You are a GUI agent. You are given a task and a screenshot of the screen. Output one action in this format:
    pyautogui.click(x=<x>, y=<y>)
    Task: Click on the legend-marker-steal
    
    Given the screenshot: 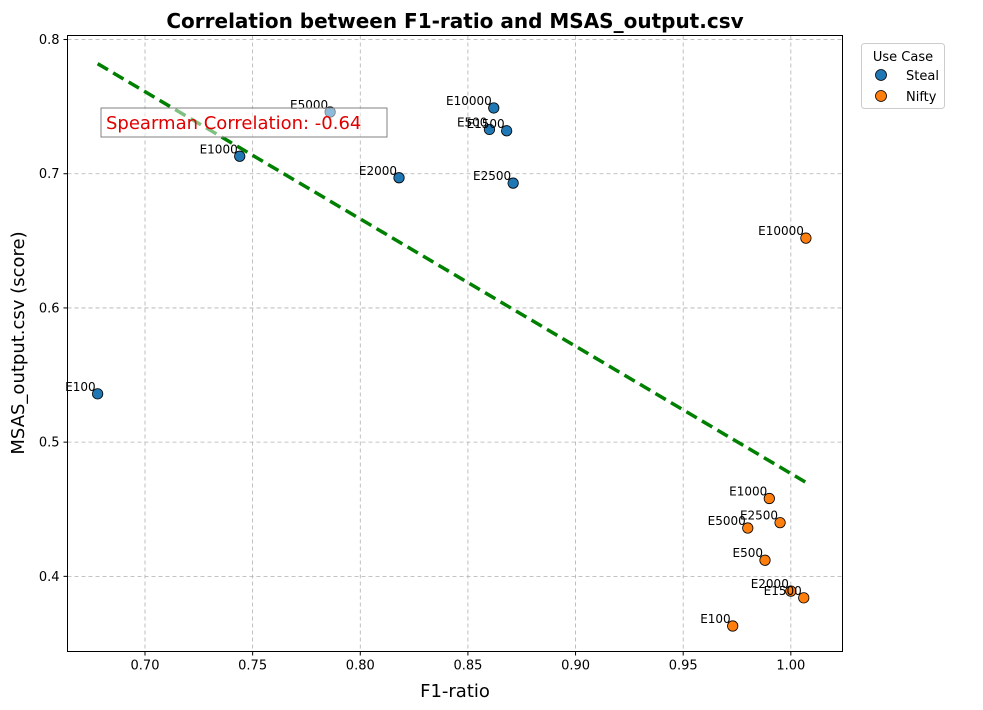 What is the action you would take?
    pyautogui.click(x=881, y=75)
    